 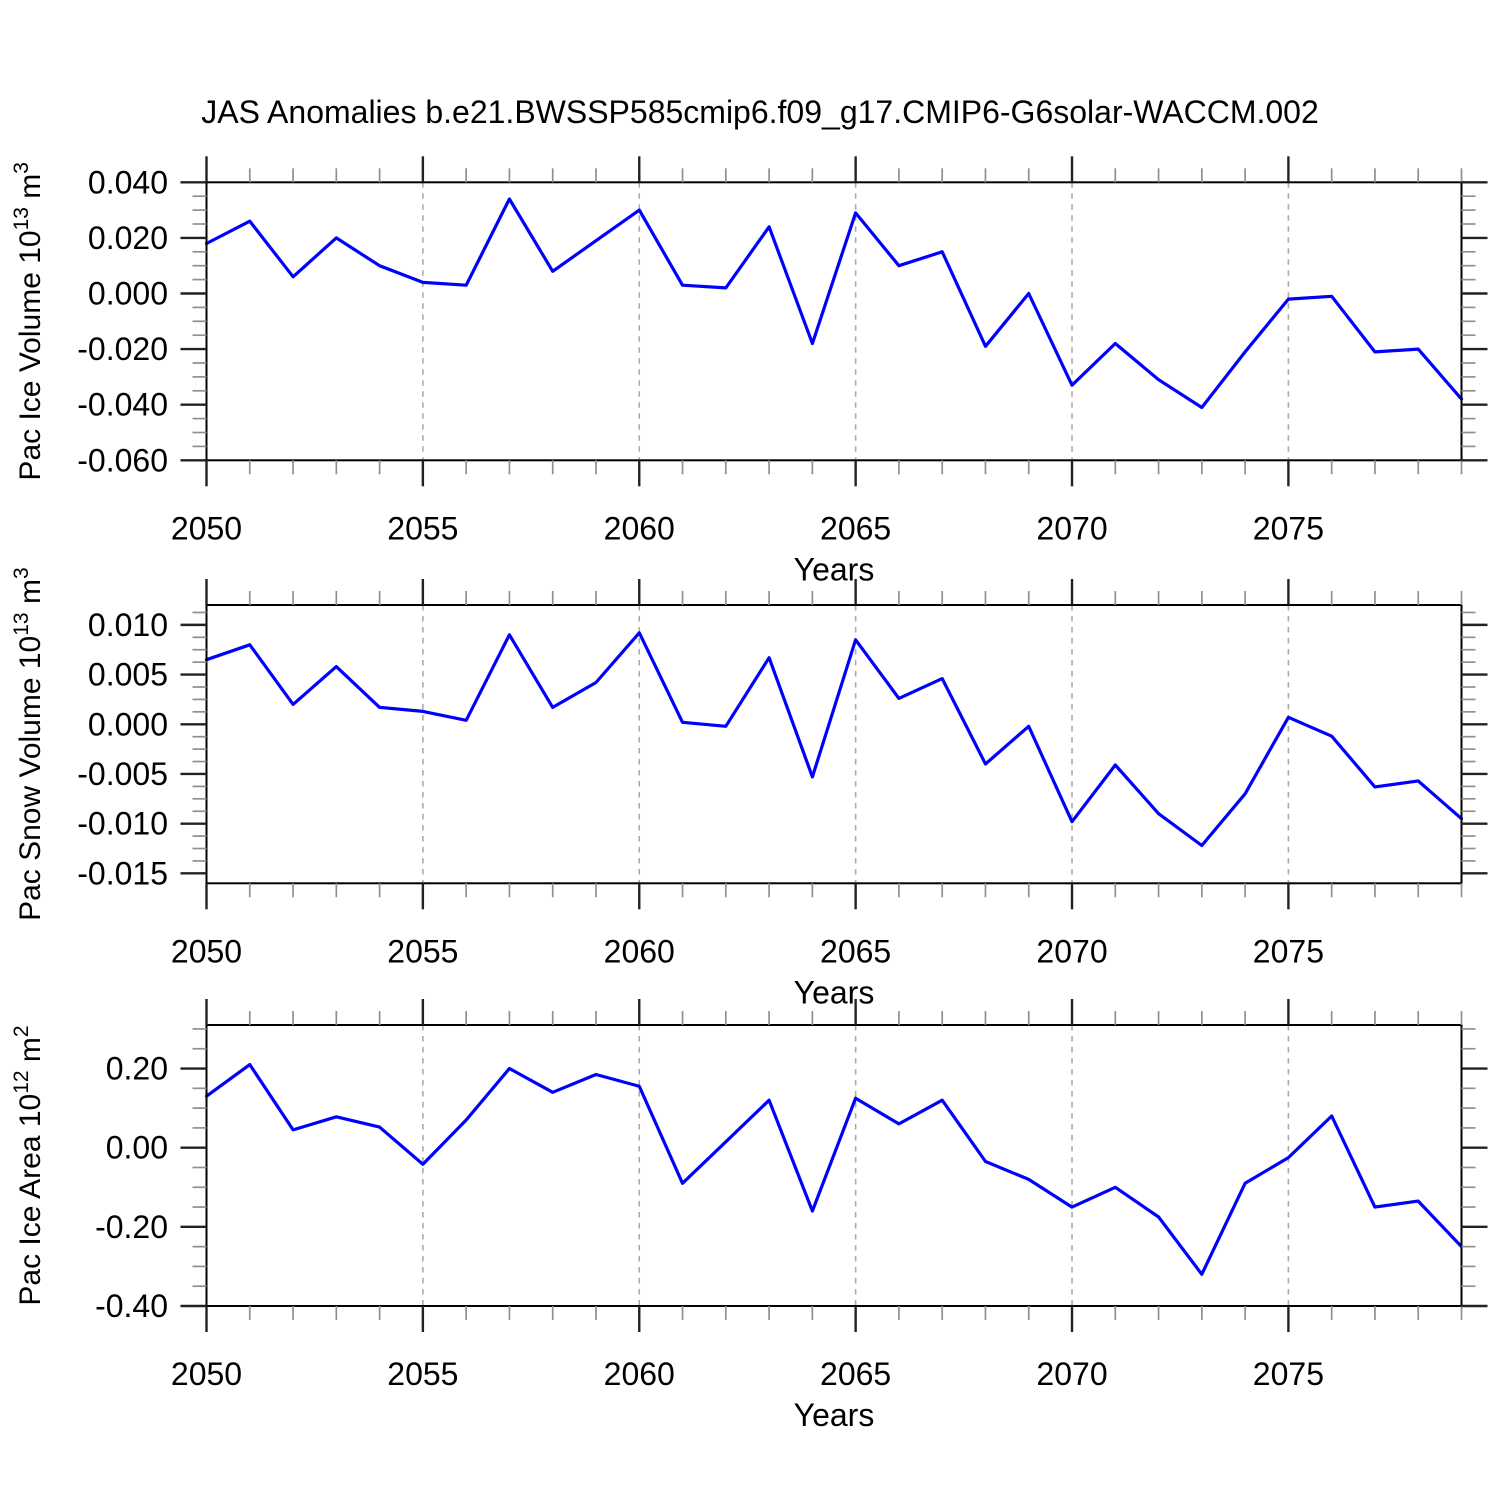 What do you see at coordinates (128, 625) in the screenshot?
I see `y-tick-label: 0.010` at bounding box center [128, 625].